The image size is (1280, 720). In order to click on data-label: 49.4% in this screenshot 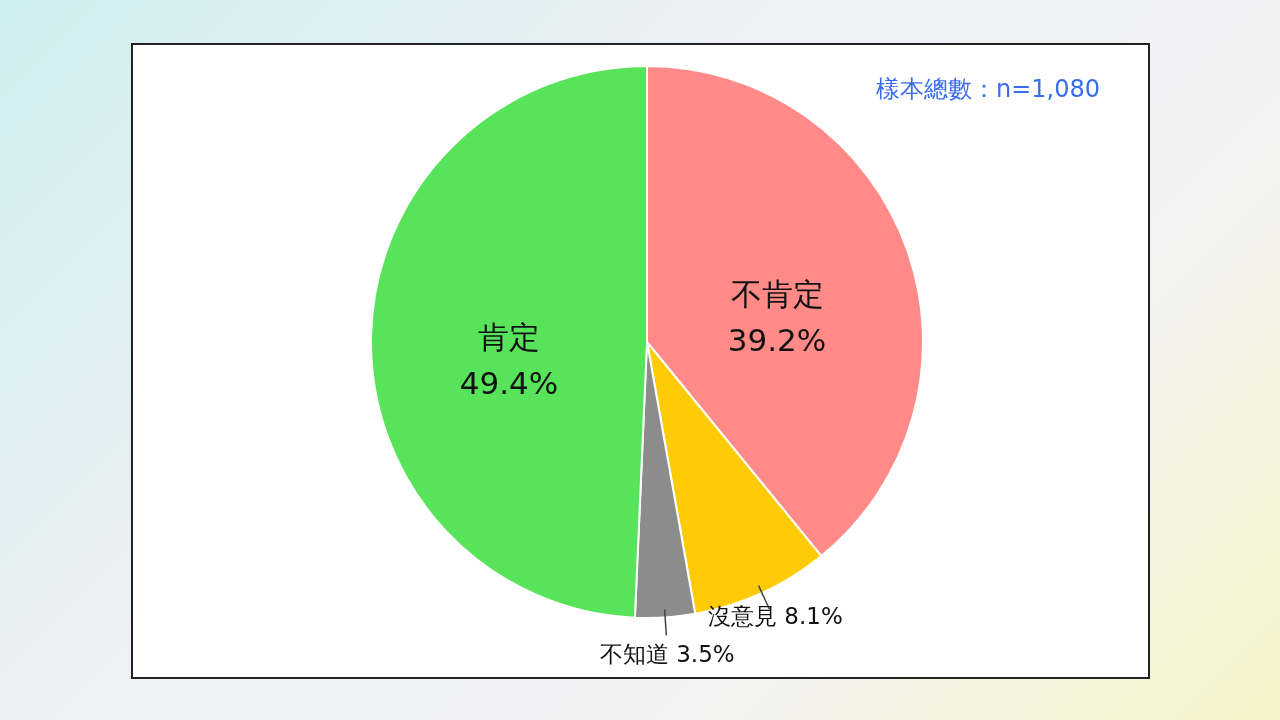, I will do `click(509, 382)`.